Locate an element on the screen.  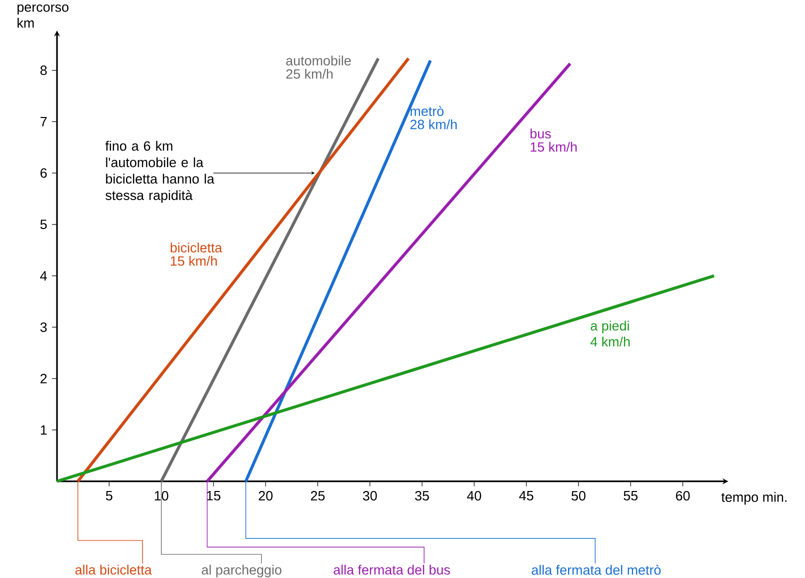
x-tick-label: 25 is located at coordinates (317, 495).